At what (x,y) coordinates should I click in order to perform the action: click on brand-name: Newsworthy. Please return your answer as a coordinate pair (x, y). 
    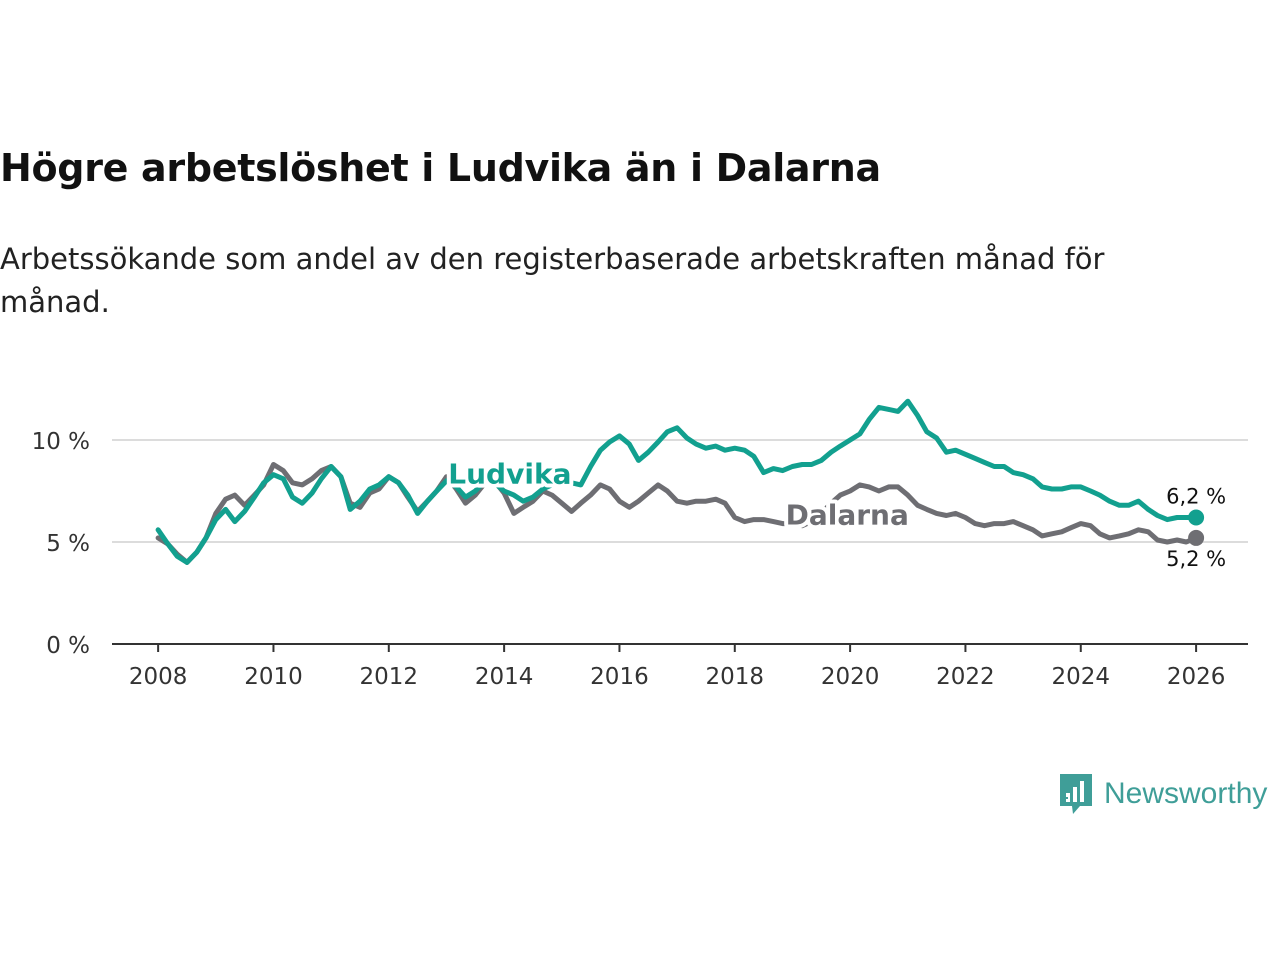
    Looking at the image, I should click on (1186, 793).